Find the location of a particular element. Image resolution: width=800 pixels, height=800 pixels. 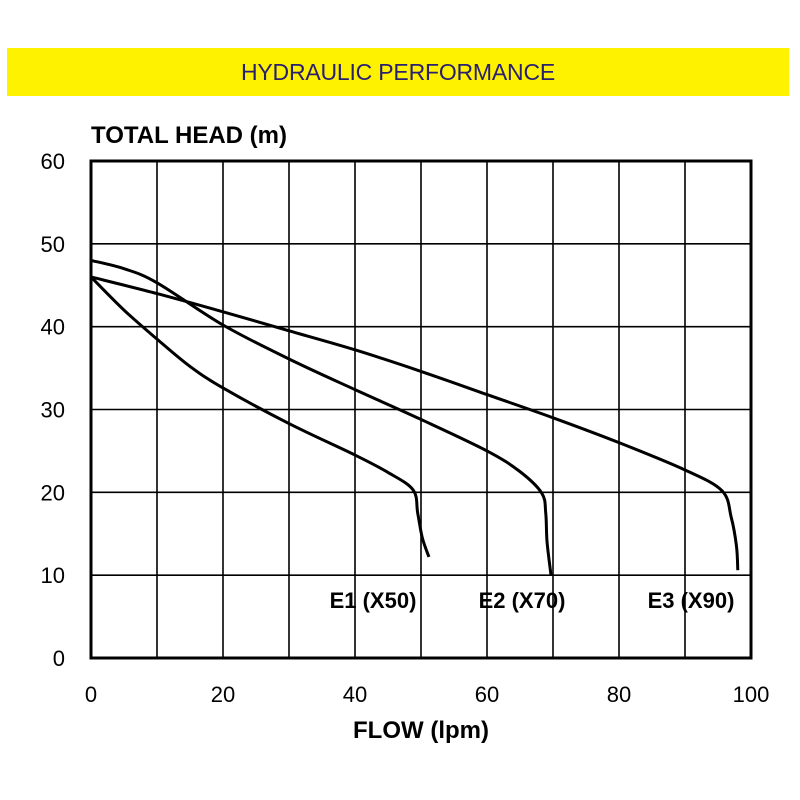

x-tick-label: 40 is located at coordinates (355, 694).